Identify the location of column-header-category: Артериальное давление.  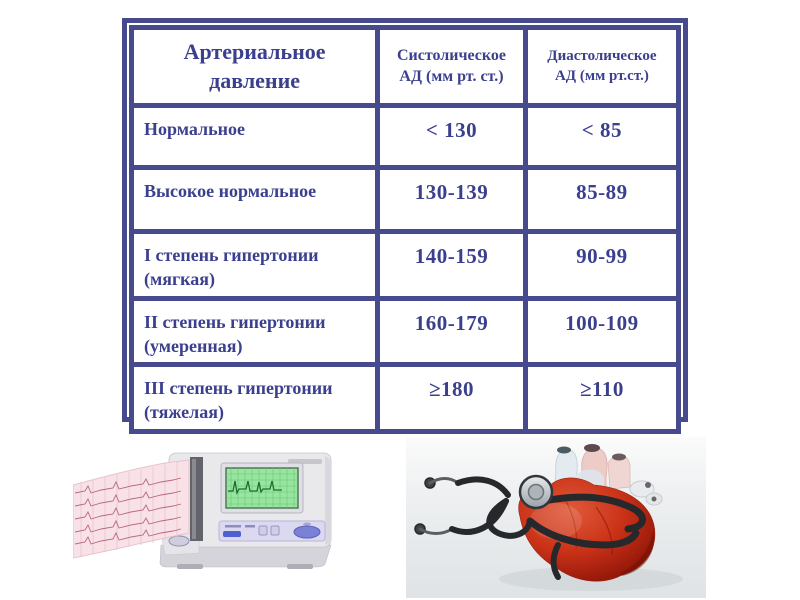
(254, 66).